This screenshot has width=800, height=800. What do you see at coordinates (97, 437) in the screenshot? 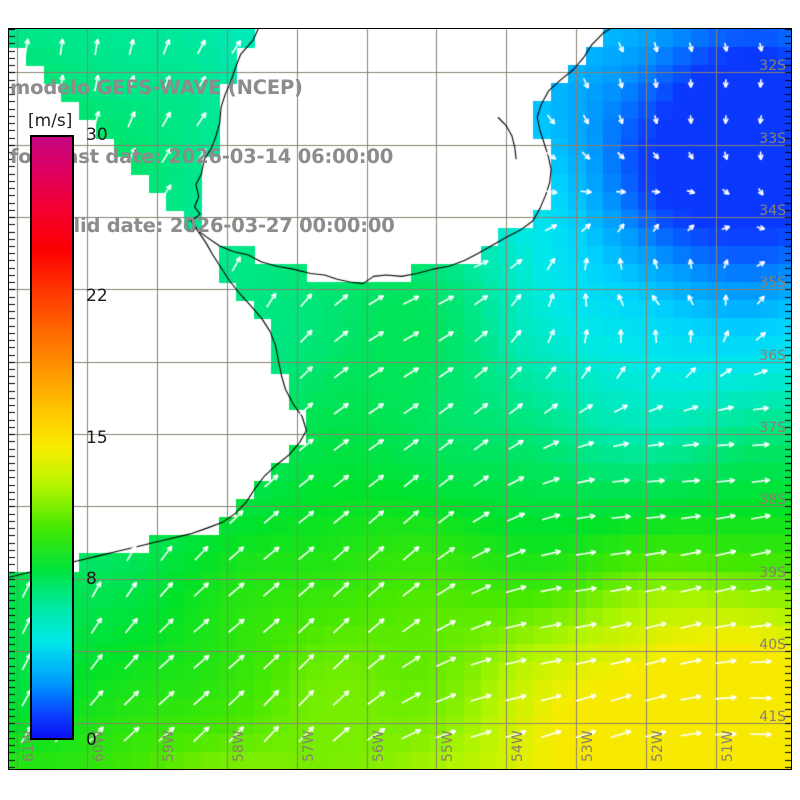
I see `colorbar-tick-15: 15` at bounding box center [97, 437].